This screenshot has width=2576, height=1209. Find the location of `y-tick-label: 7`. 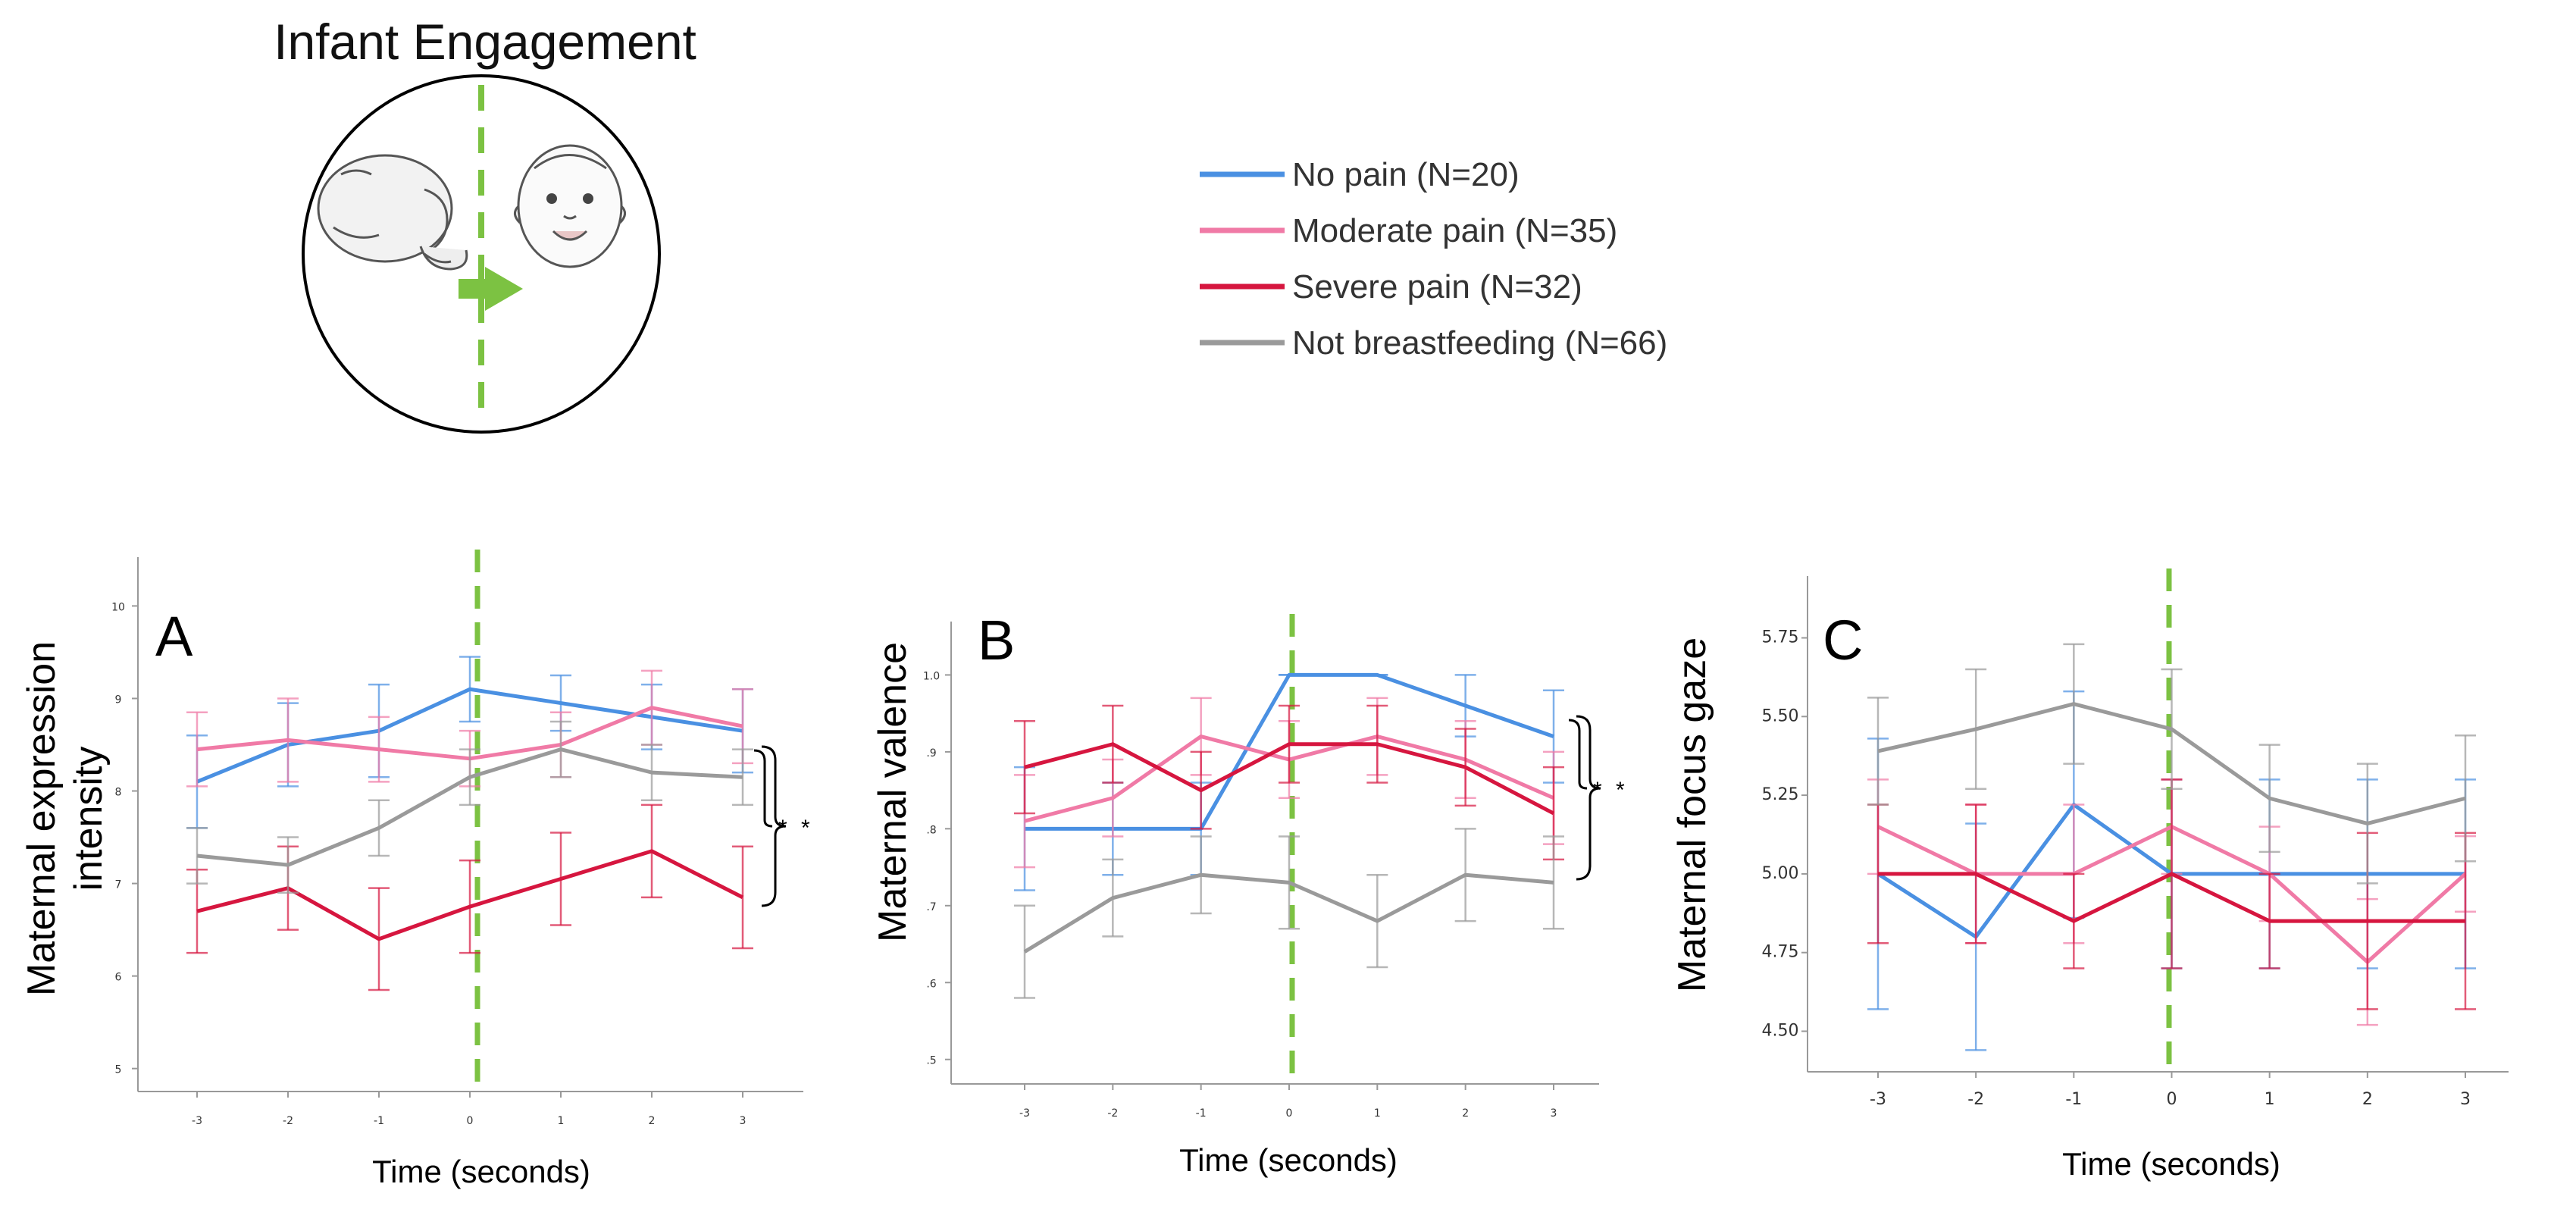

y-tick-label: 7 is located at coordinates (118, 885).